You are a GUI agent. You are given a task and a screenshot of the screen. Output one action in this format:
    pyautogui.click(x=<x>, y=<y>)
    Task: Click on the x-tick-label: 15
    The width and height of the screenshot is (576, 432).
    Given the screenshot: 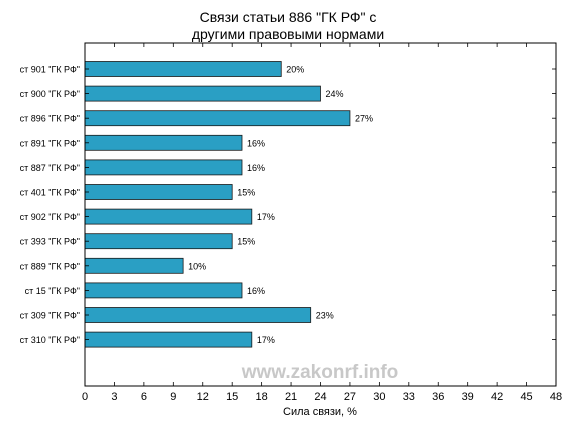 What is the action you would take?
    pyautogui.click(x=232, y=397)
    